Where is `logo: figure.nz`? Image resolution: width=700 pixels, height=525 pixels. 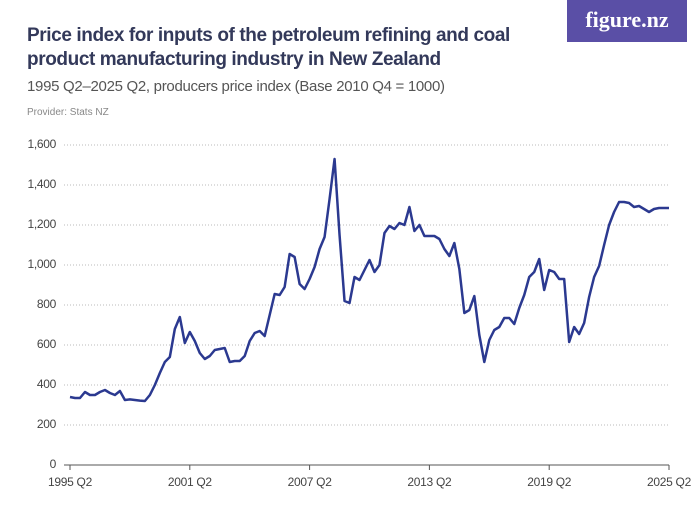
logo: figure.nz is located at coordinates (627, 21).